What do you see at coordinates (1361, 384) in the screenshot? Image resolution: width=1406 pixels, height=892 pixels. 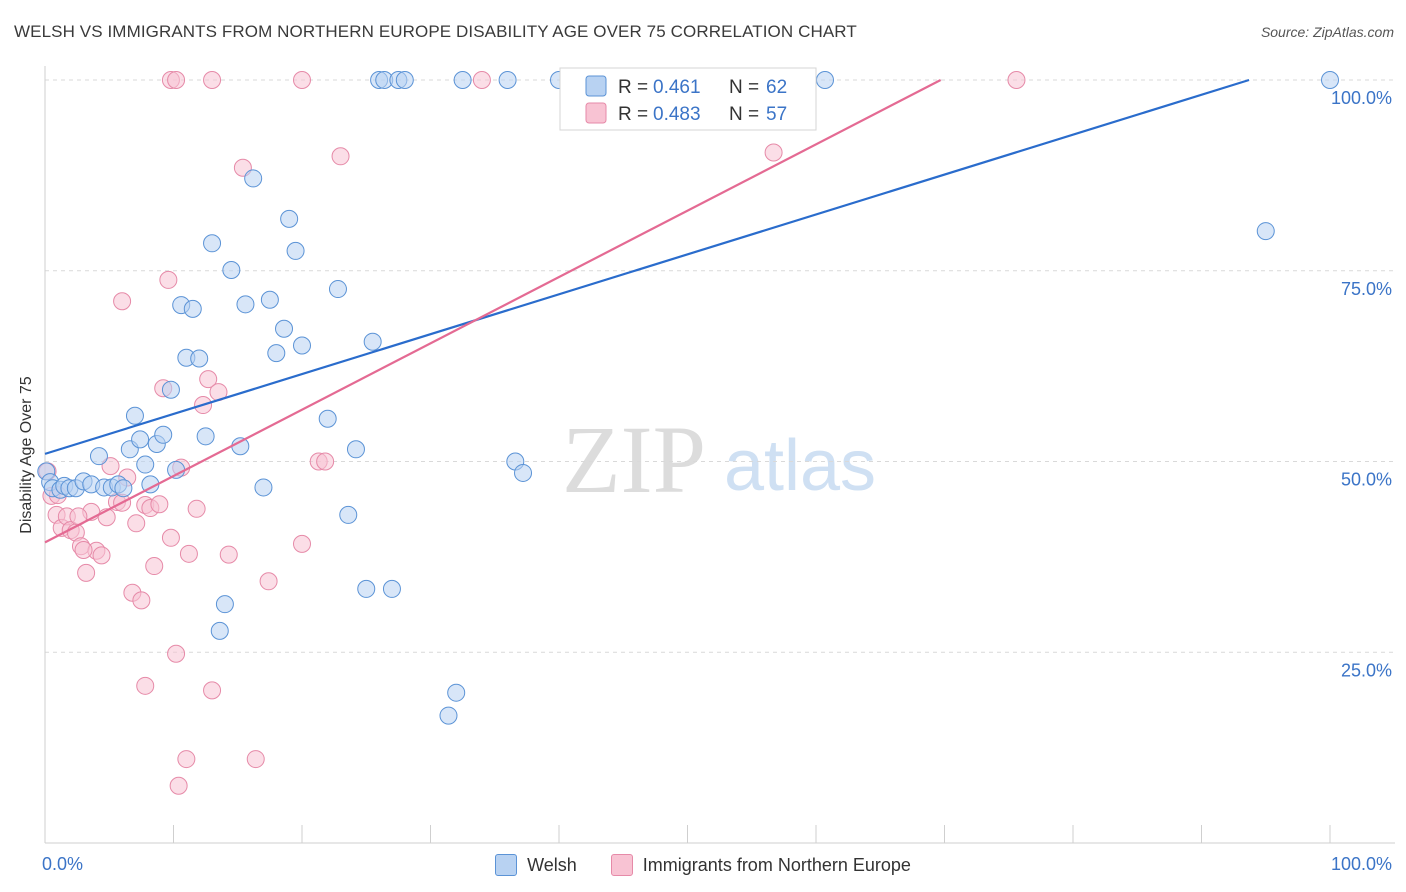 I see `y-tick-labels: 25.0% 50.0% 75.0% 100.0%` at bounding box center [1361, 384].